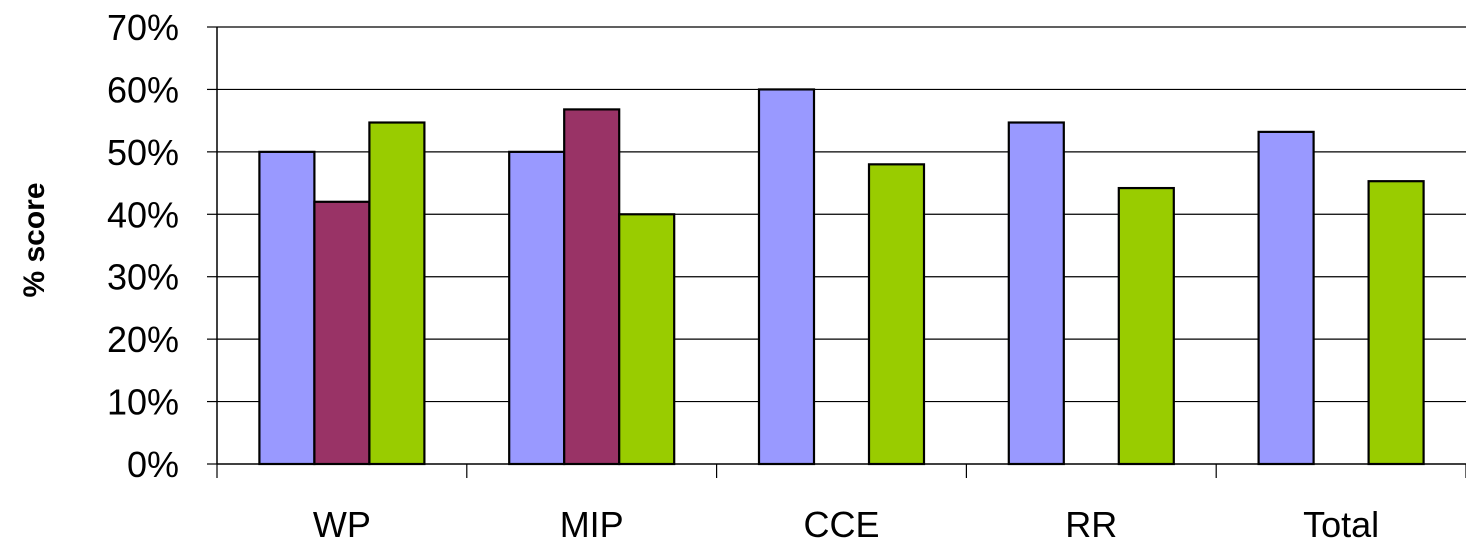  I want to click on y-tick-label: 0%, so click(153, 464).